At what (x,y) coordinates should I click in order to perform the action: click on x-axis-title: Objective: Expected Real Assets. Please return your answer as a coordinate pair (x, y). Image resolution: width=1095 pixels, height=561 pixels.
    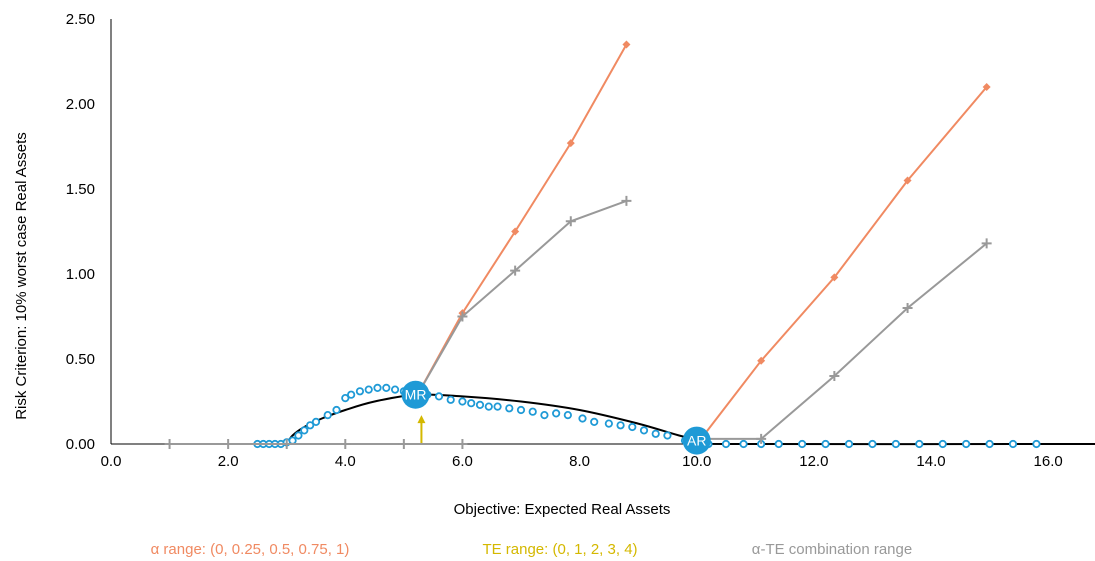
    Looking at the image, I should click on (562, 509).